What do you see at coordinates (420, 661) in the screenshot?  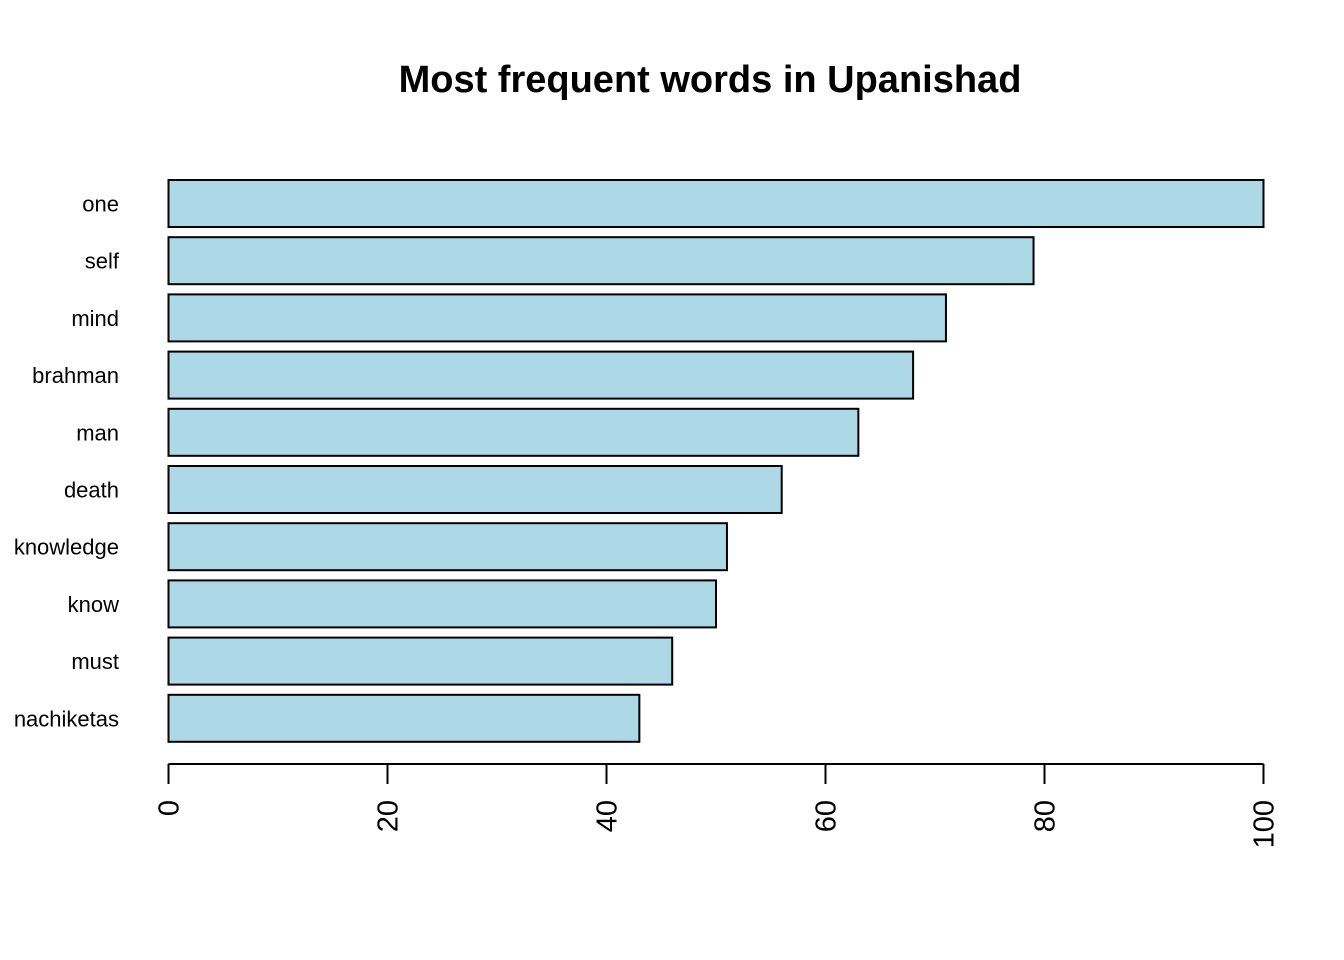 I see `bar-must` at bounding box center [420, 661].